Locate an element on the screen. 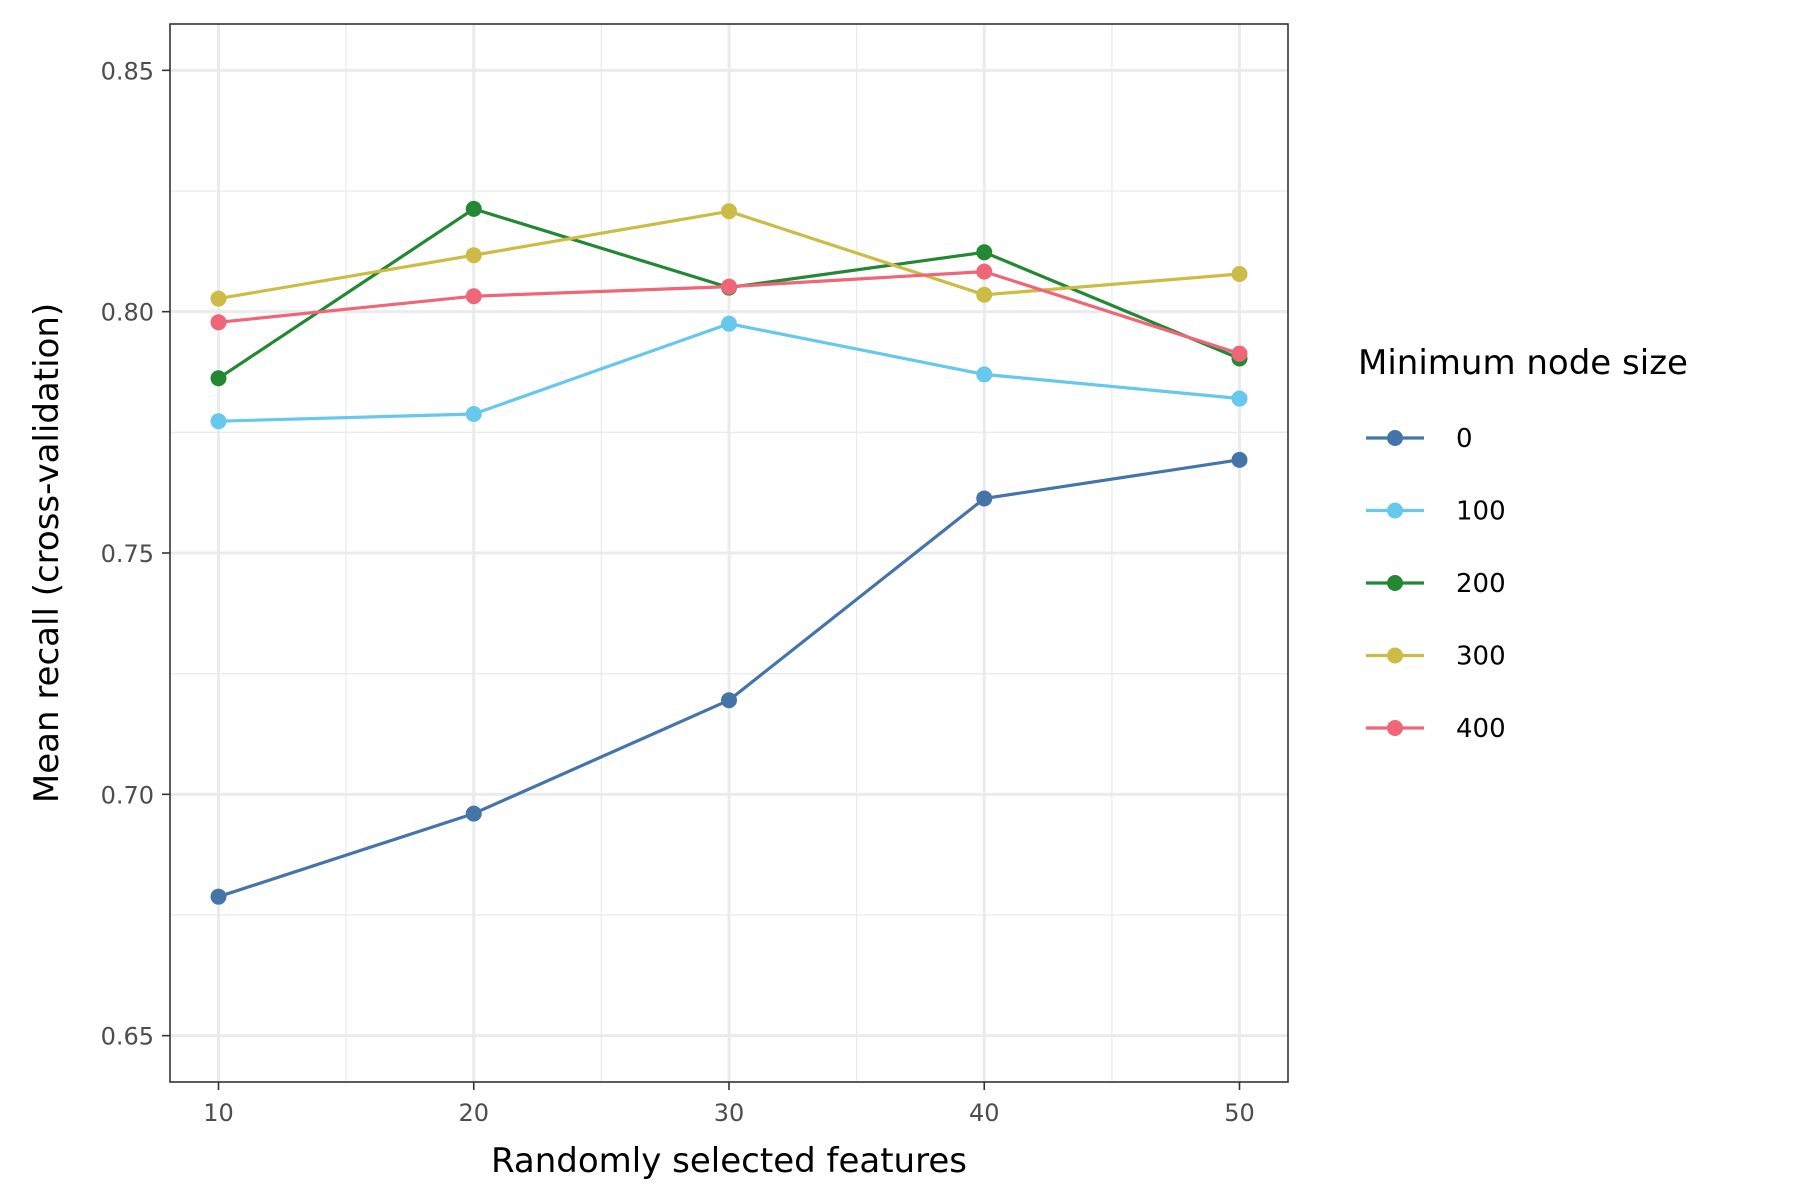  legend-item-200: 200 is located at coordinates (1436, 584).